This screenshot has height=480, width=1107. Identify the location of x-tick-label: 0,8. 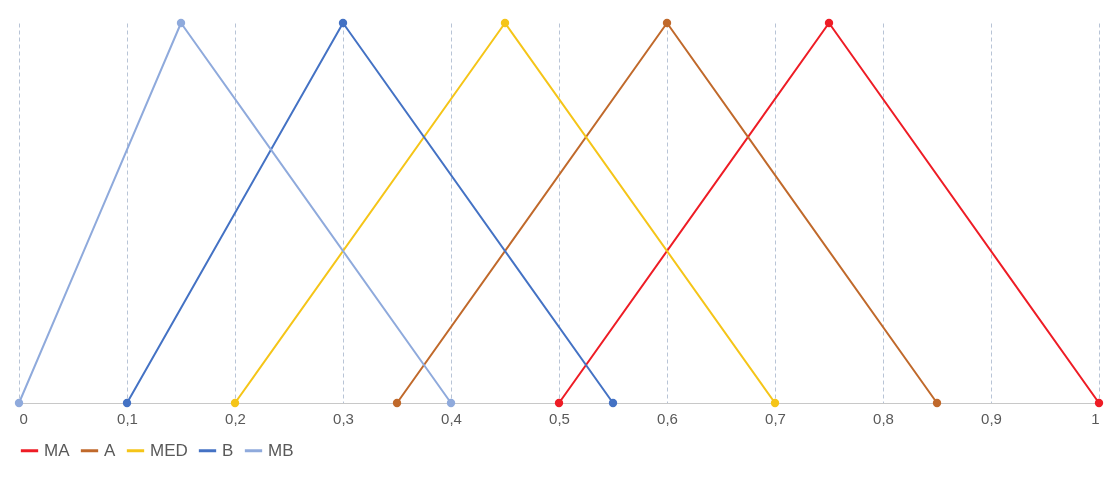
(883, 418).